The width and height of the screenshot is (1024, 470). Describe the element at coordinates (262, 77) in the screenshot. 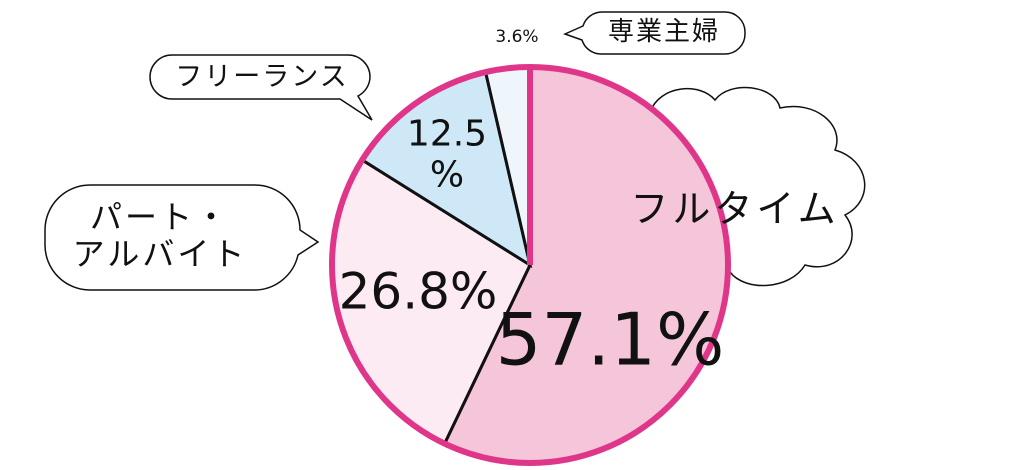

I see `category-label: フリーランス` at that location.